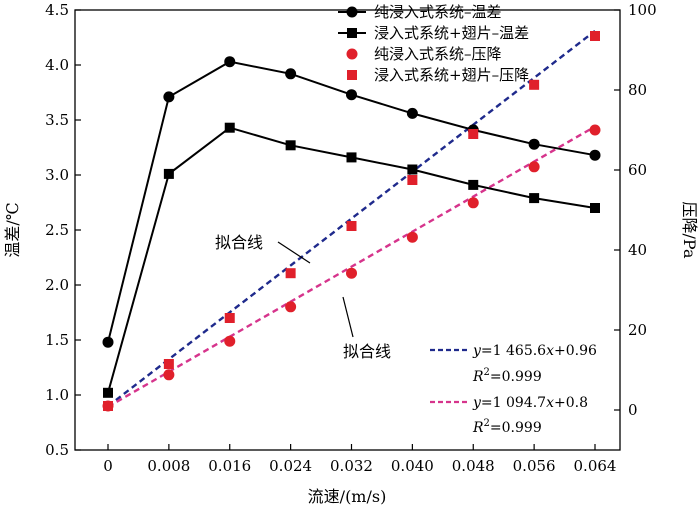  Describe the element at coordinates (57, 175) in the screenshot. I see `left-y-tick-label: 3.0` at that location.